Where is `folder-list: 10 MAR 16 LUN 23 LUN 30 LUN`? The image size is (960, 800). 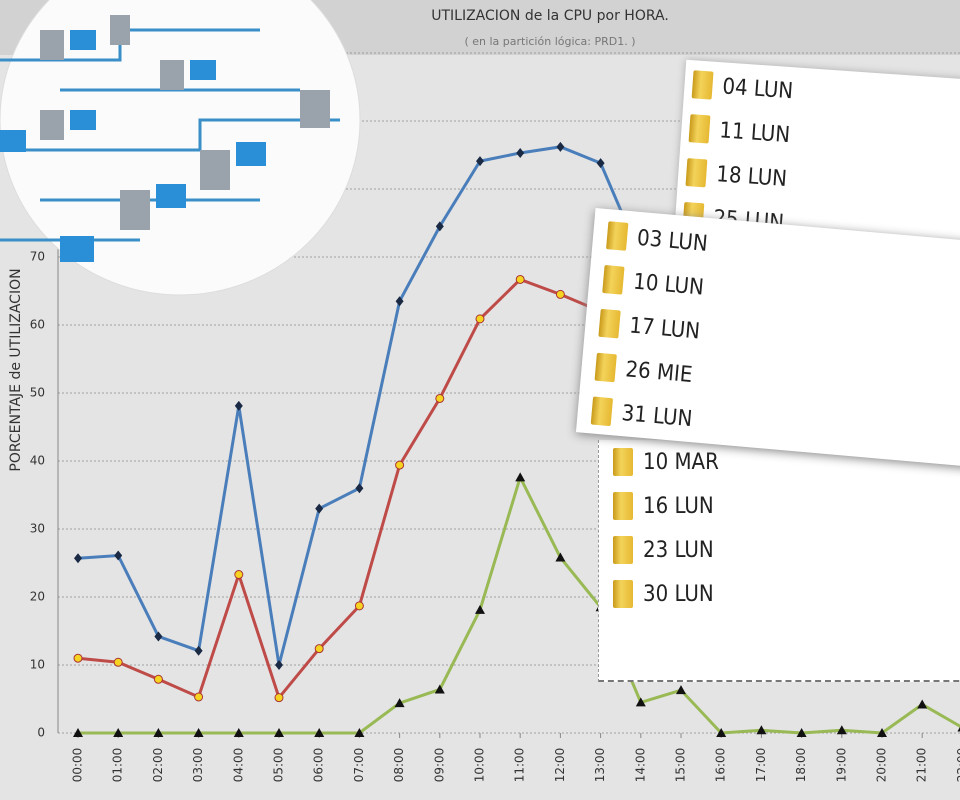 folder-list: 10 MAR 16 LUN 23 LUN 30 LUN is located at coordinates (779, 528).